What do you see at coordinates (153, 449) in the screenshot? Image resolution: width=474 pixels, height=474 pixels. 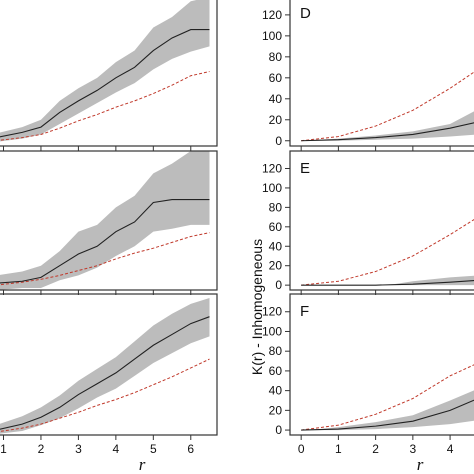 I see `x-tick-label: 5` at bounding box center [153, 449].